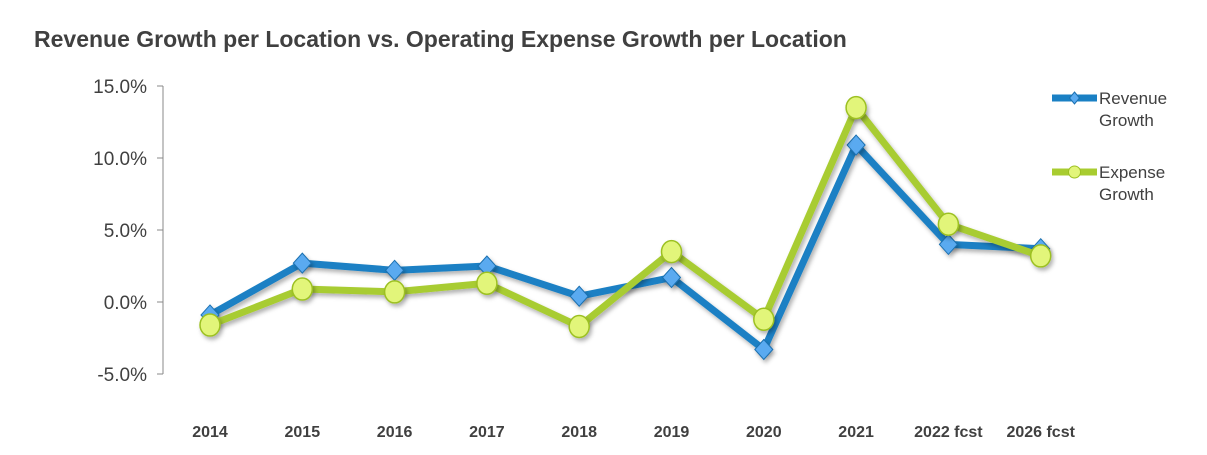  What do you see at coordinates (1074, 172) in the screenshot?
I see `legend-circle-icon` at bounding box center [1074, 172].